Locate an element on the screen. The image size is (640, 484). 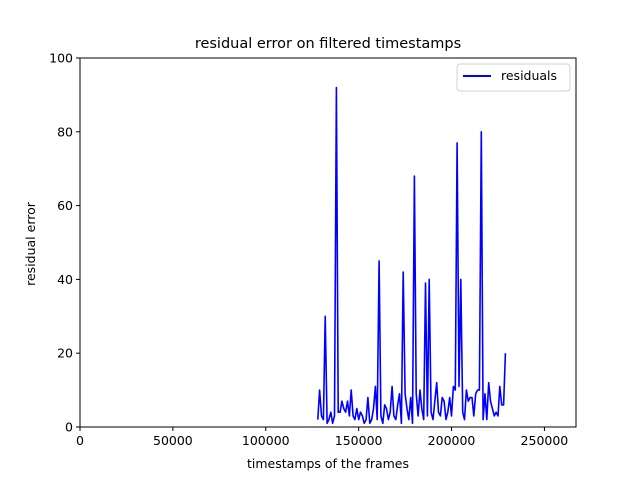
chart-title: residual error on filtered timestamps is located at coordinates (328, 44).